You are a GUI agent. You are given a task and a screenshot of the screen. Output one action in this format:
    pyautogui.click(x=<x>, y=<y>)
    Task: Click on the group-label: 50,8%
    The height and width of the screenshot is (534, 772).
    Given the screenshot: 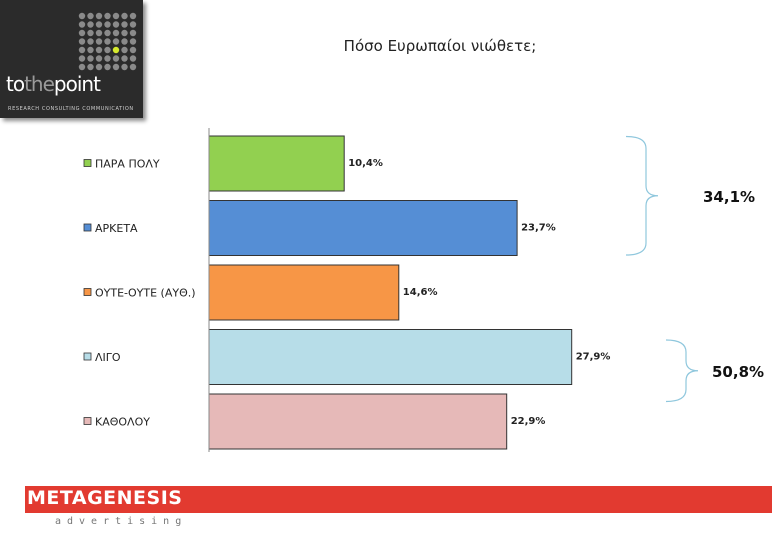 What is the action you would take?
    pyautogui.click(x=738, y=372)
    